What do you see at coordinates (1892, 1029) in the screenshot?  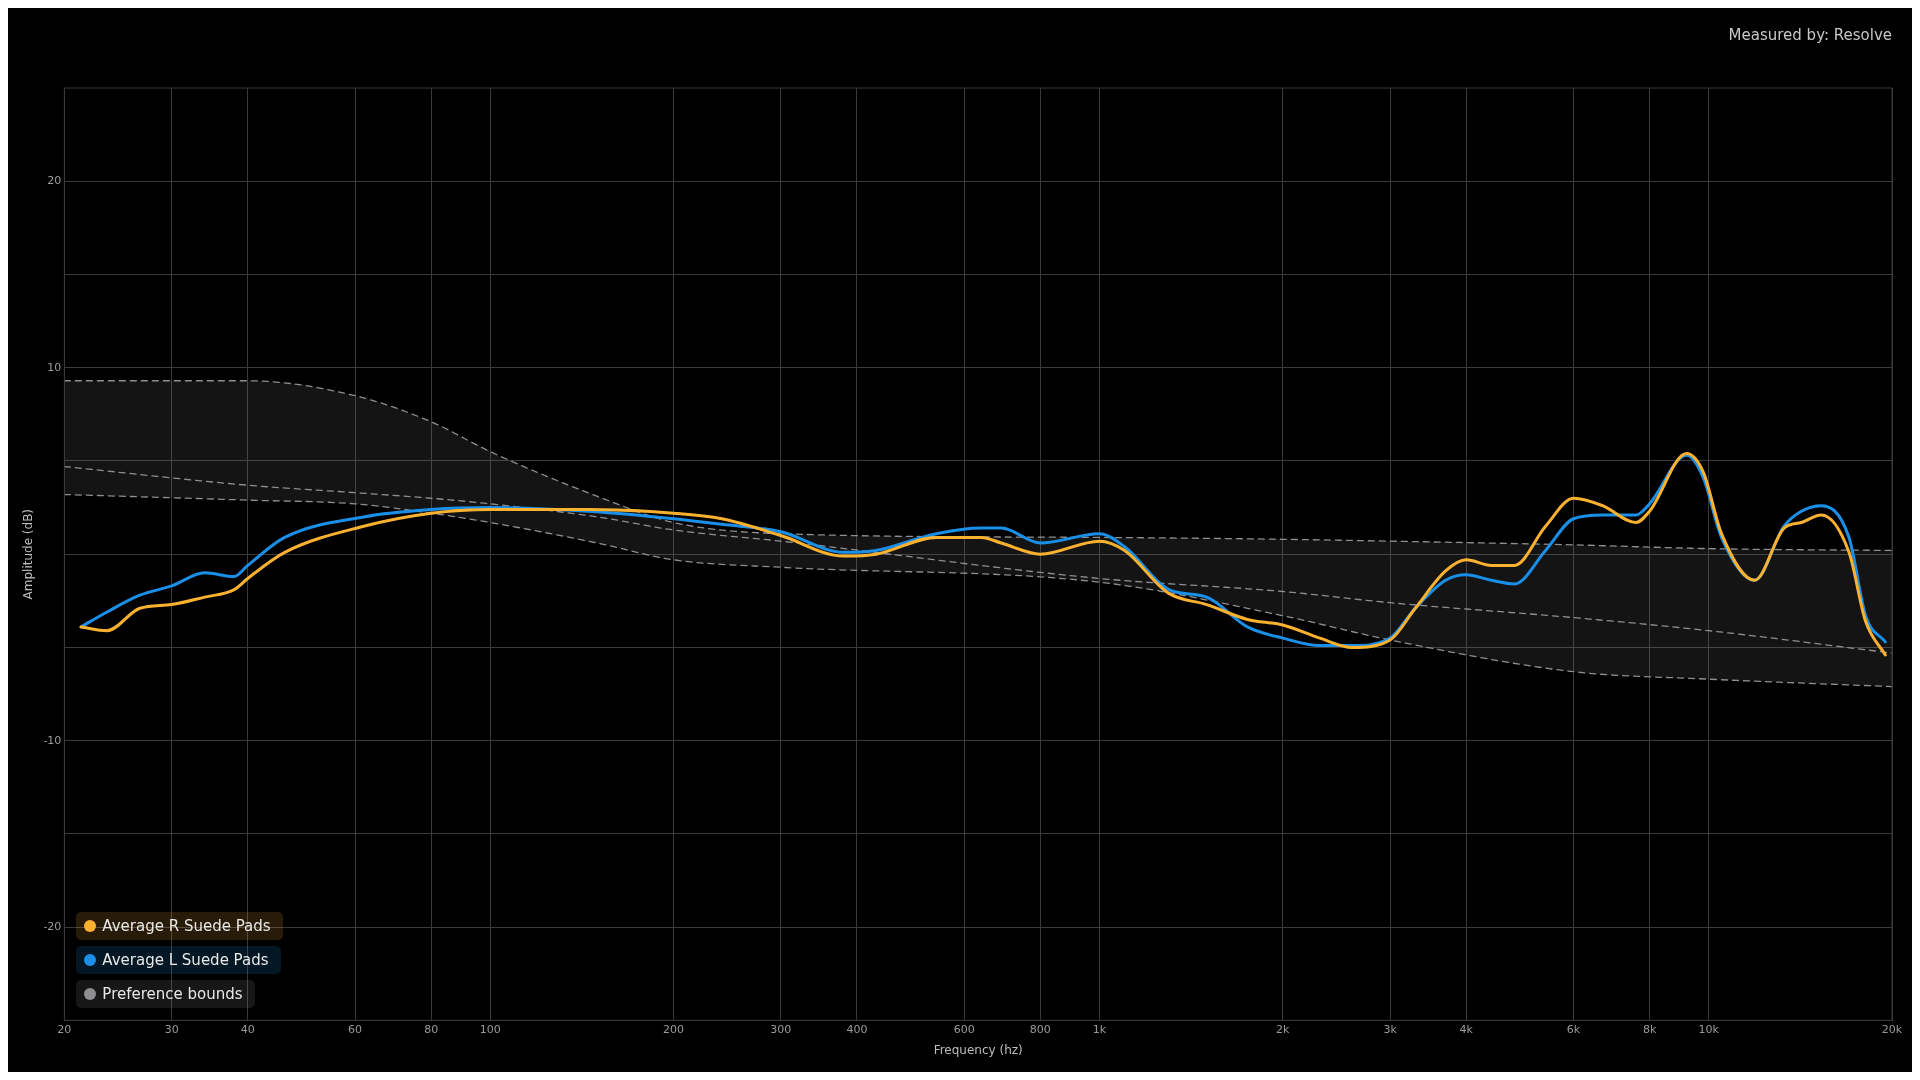 I see `x-tick-label: 20k` at bounding box center [1892, 1029].